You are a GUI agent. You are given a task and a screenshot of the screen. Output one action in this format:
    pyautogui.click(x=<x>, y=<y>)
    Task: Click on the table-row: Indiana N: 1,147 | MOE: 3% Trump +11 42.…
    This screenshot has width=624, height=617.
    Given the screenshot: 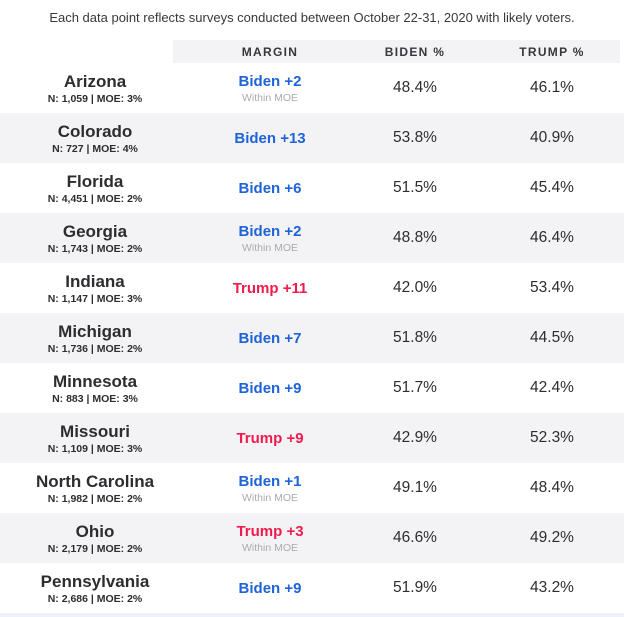 What is the action you would take?
    pyautogui.click(x=312, y=288)
    